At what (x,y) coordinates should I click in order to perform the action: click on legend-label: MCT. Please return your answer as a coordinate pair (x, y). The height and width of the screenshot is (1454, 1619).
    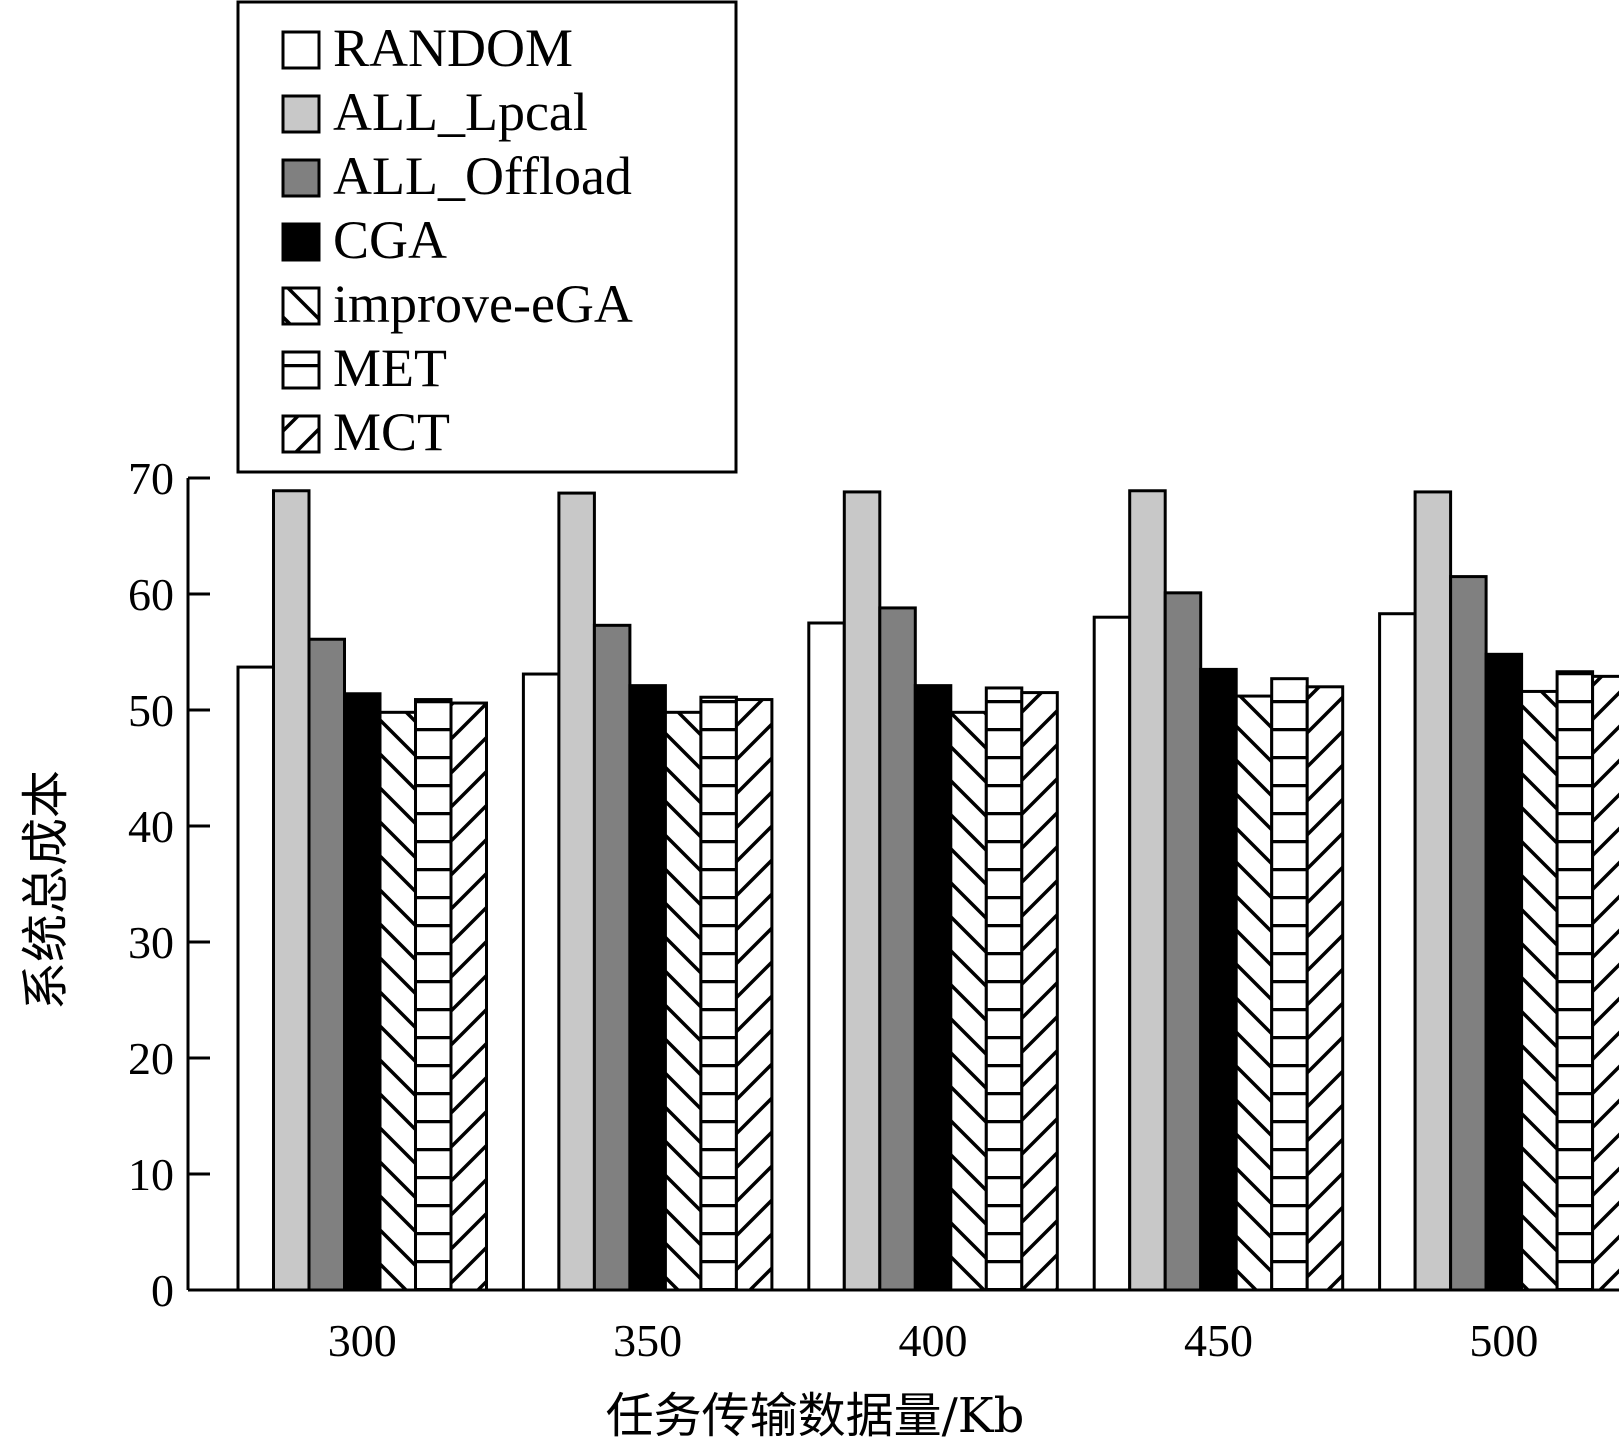
    Looking at the image, I should click on (391, 432).